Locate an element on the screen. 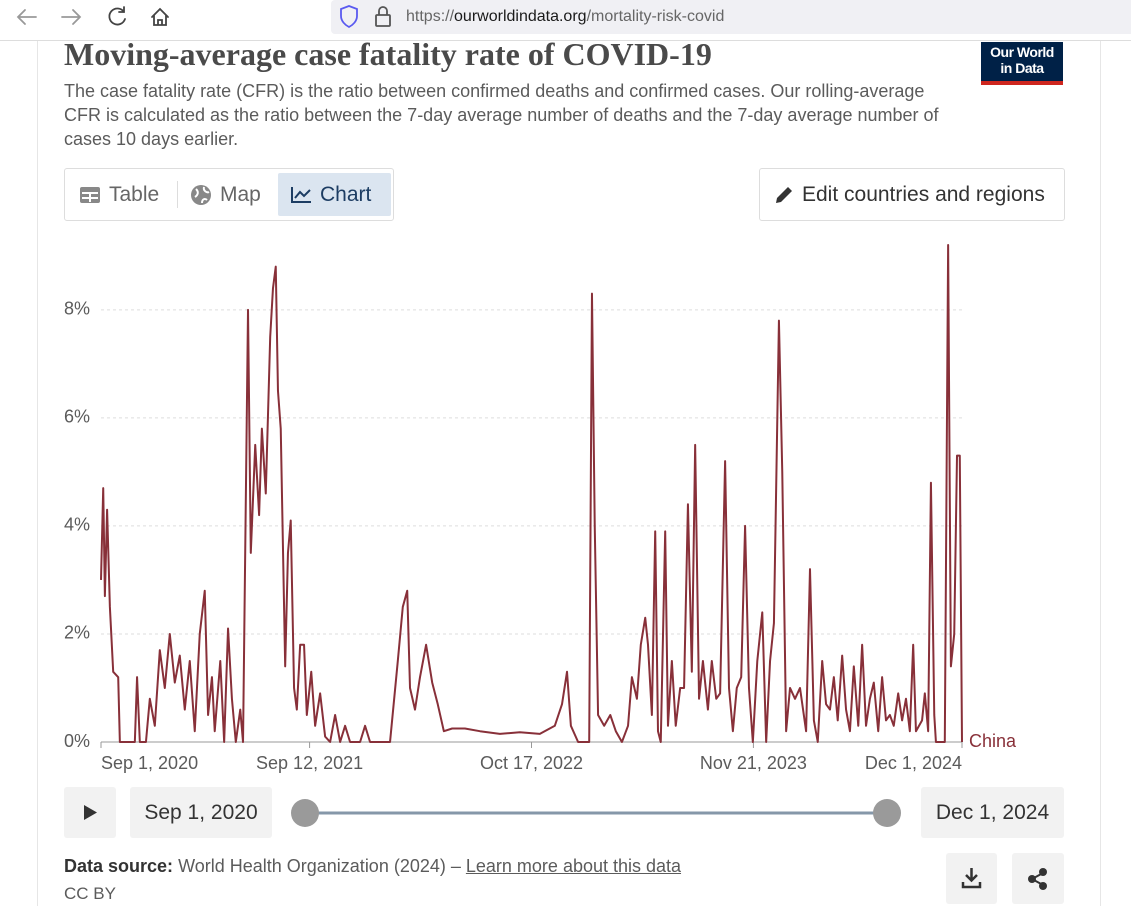 The width and height of the screenshot is (1131, 910). download-icon is located at coordinates (971, 878).